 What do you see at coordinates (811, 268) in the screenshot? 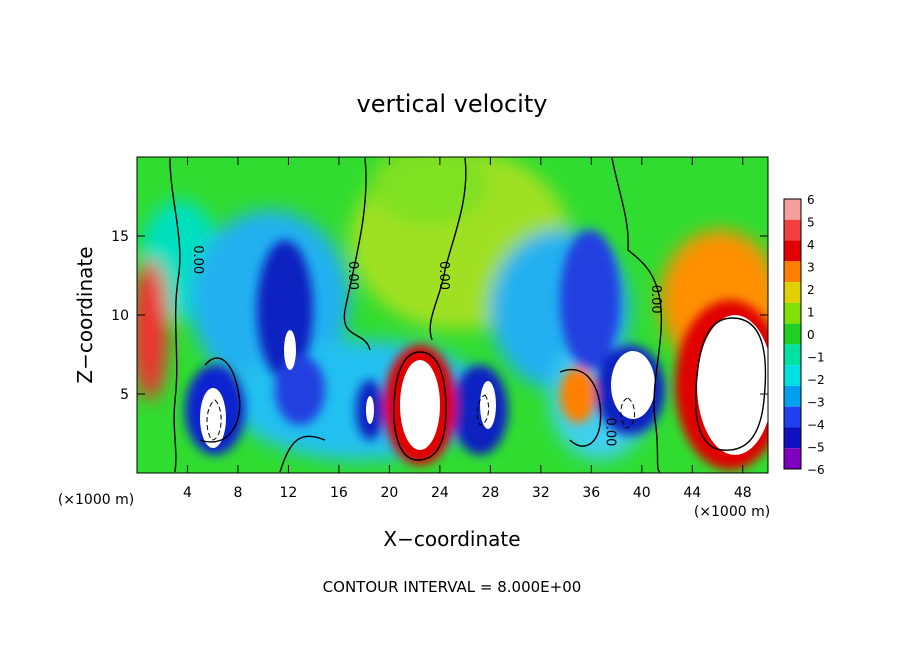
I see `colorbar-label: 3` at bounding box center [811, 268].